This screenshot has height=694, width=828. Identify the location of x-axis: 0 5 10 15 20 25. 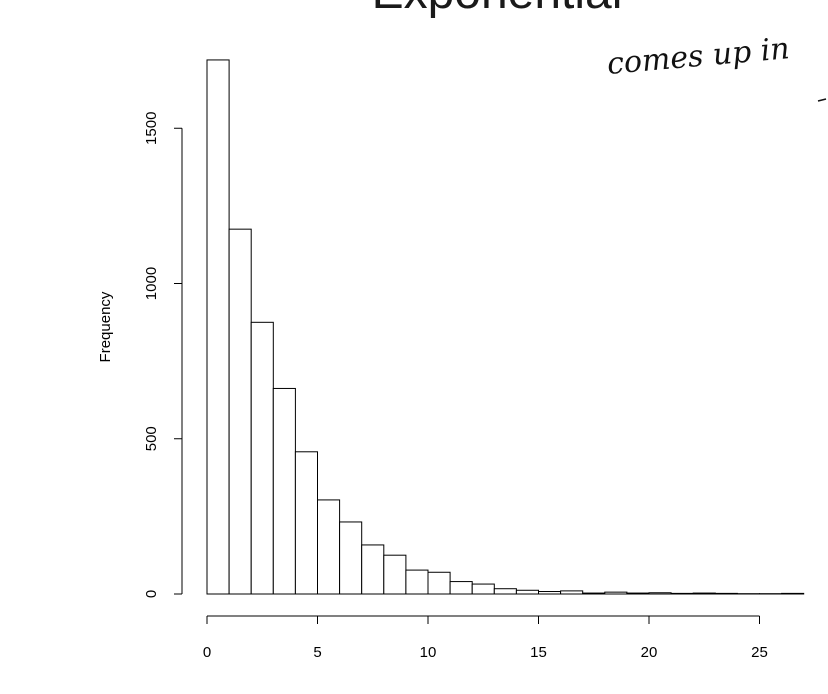
(485, 638).